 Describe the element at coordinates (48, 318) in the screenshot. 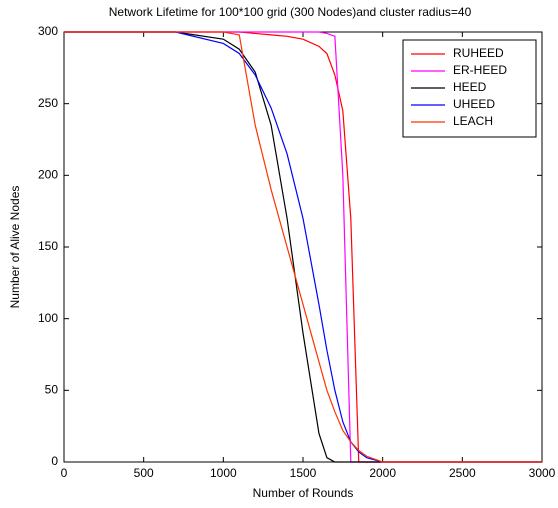

I see `y-tick-label: 100` at that location.